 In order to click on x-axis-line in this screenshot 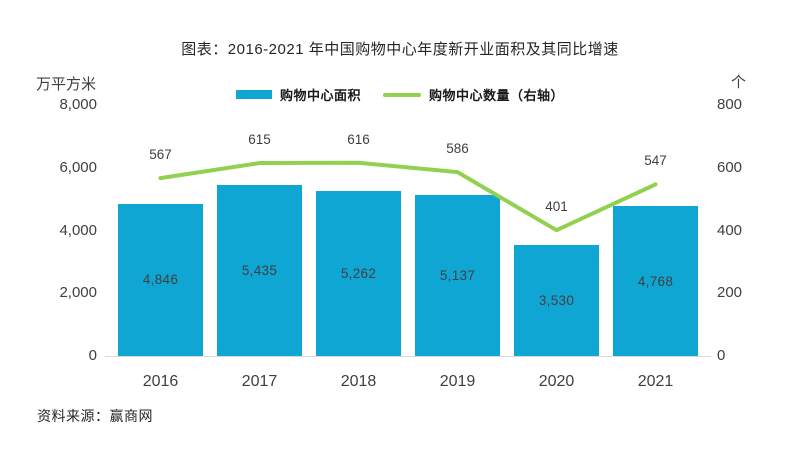, I will do `click(408, 356)`.